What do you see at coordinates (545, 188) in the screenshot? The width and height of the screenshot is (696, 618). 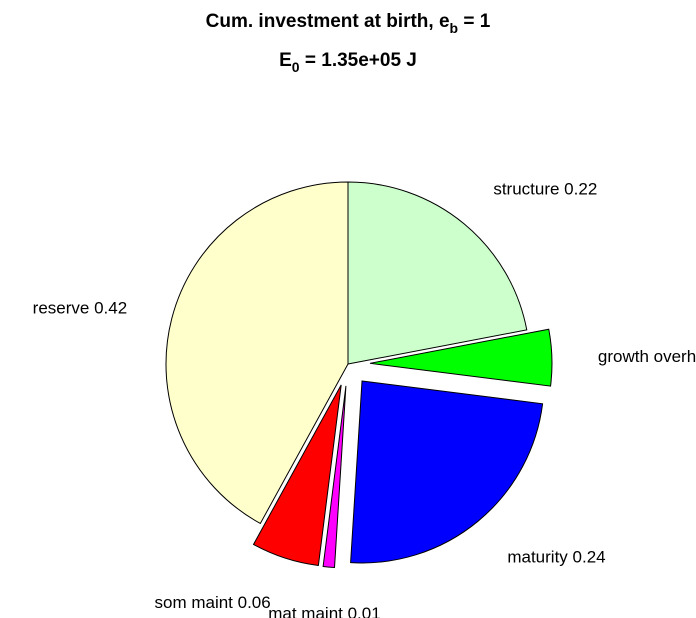 I see `pie-slice-label-0: structure 0.22` at bounding box center [545, 188].